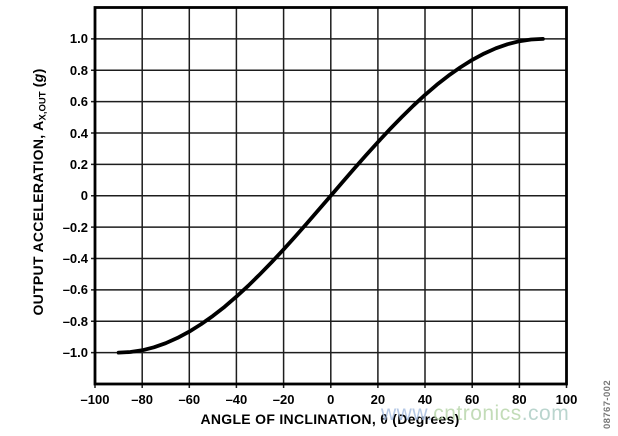 The height and width of the screenshot is (436, 618). I want to click on x-tick-label: –40, so click(236, 399).